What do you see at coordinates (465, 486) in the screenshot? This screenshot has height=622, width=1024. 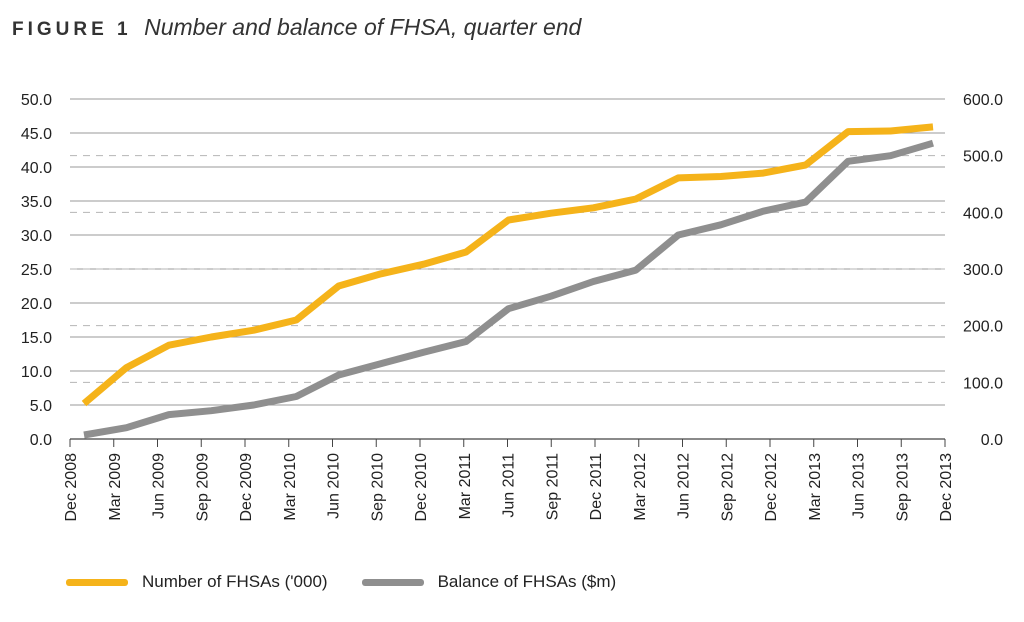 I see `x-tick-label: Mar 2011` at bounding box center [465, 486].